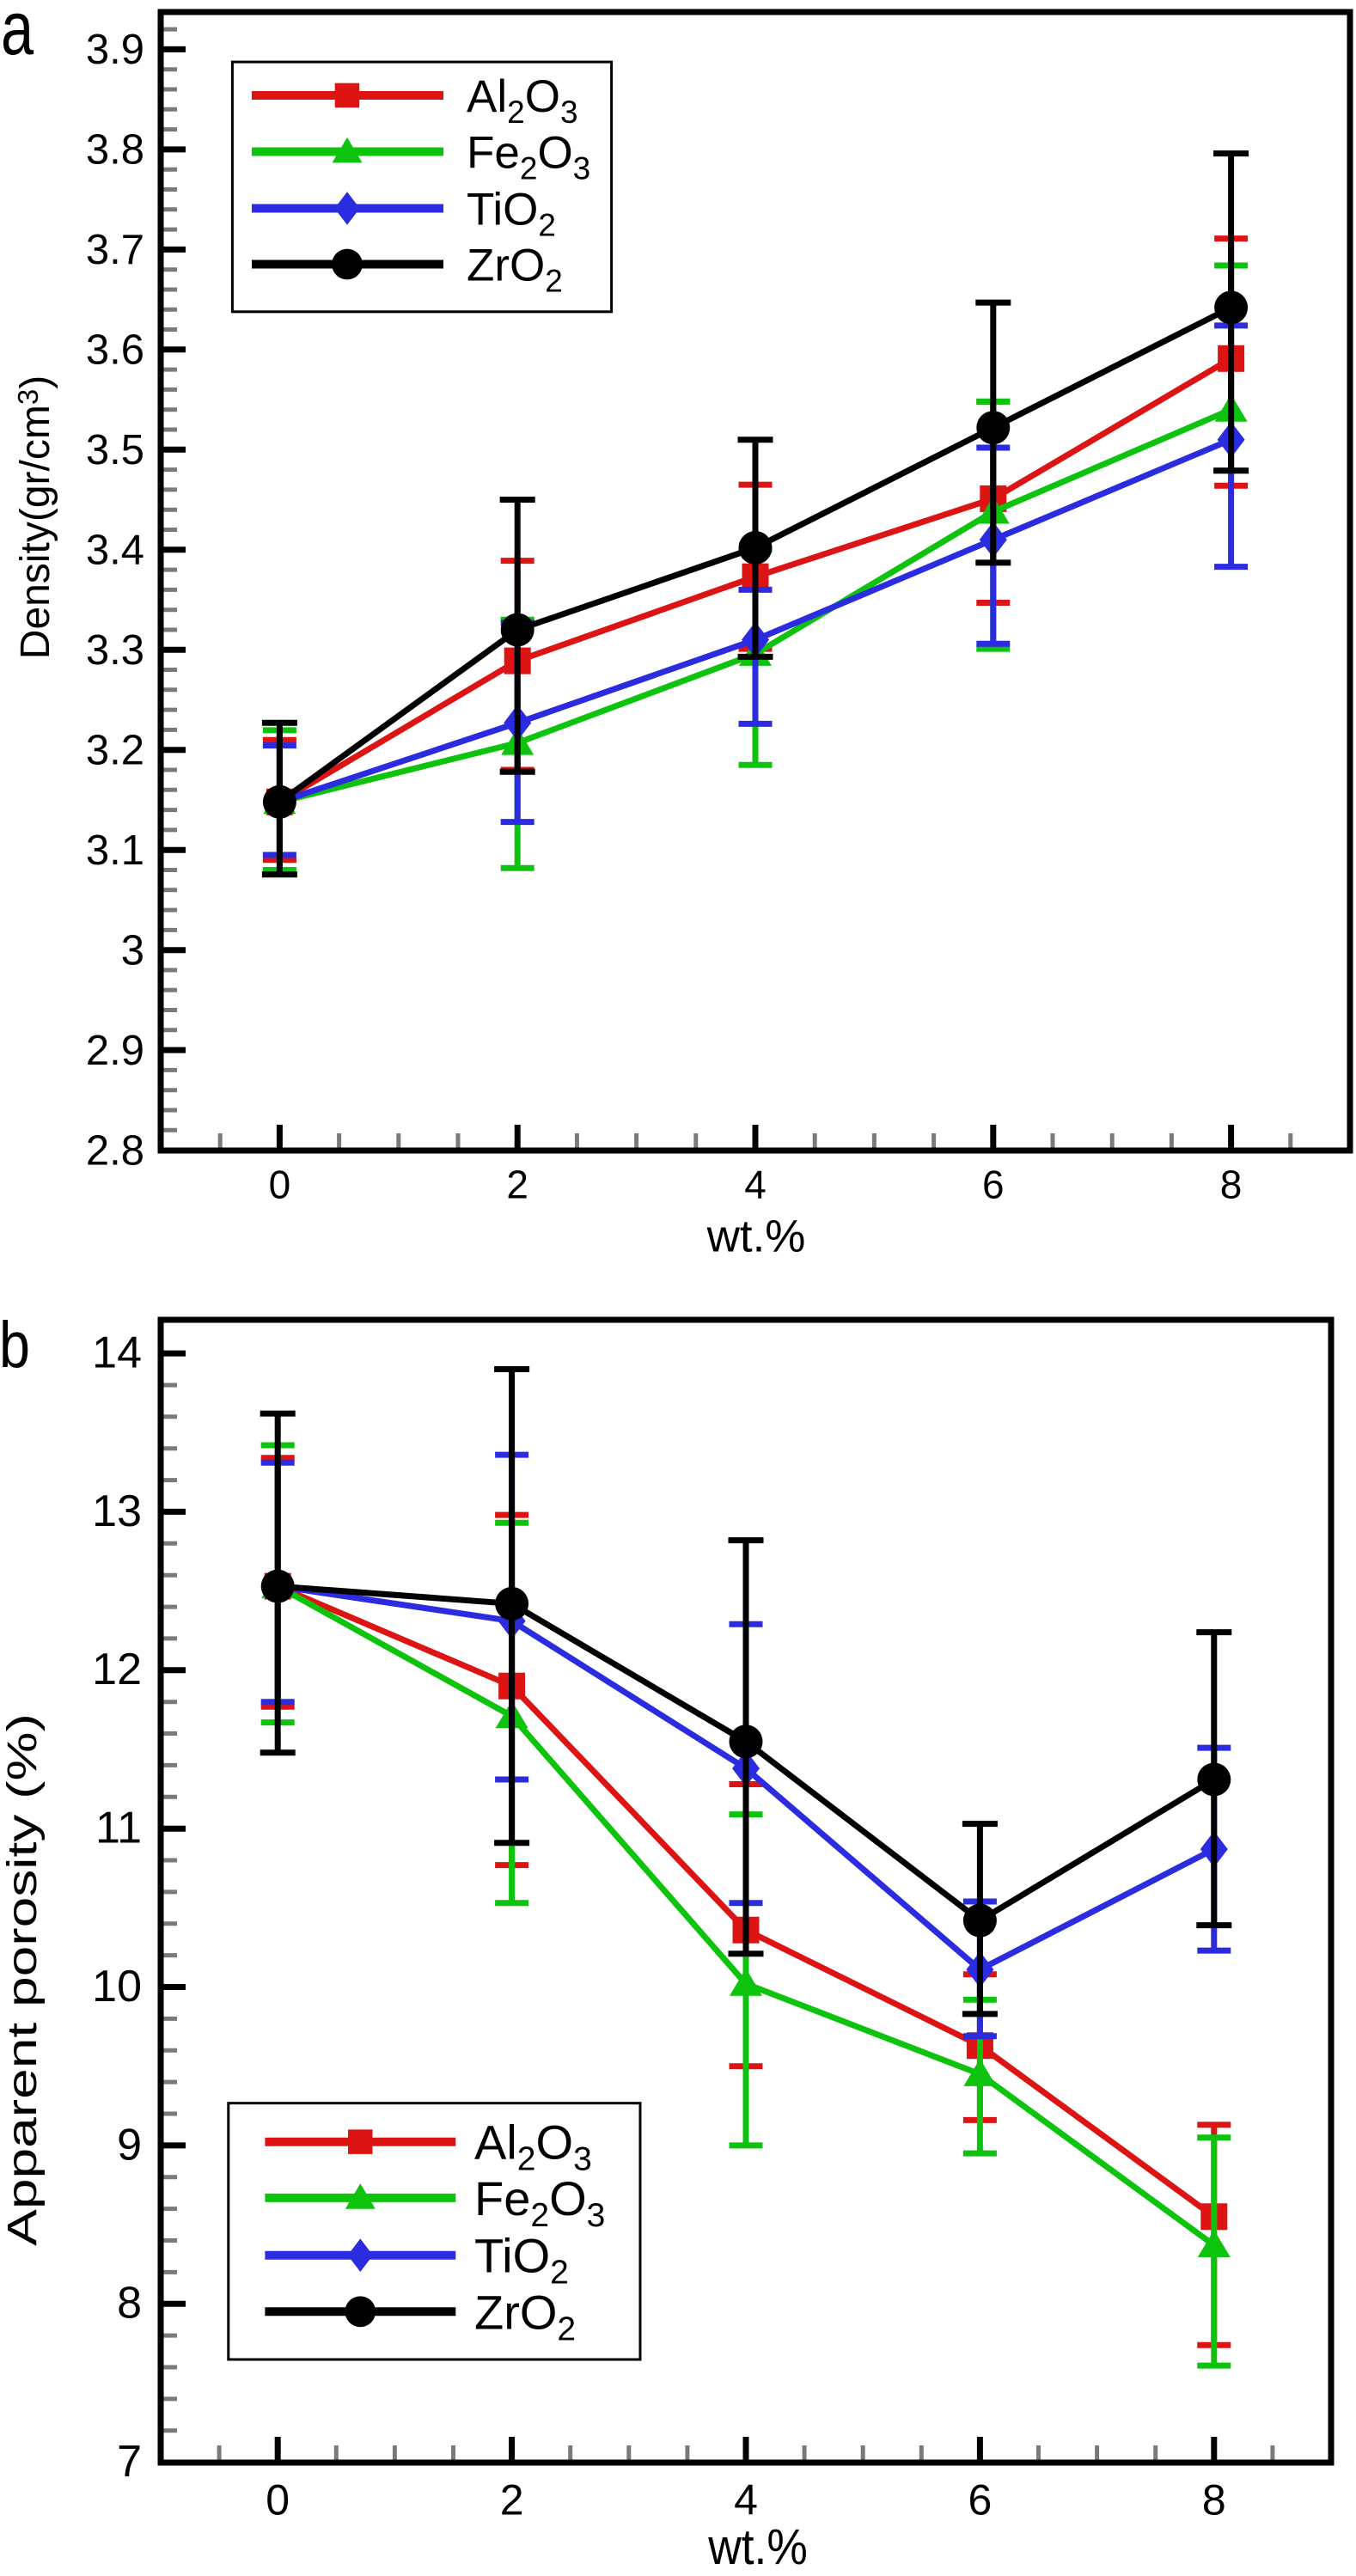 The width and height of the screenshot is (1356, 2576). Describe the element at coordinates (132, 950) in the screenshot. I see `svg-text: 3` at that location.